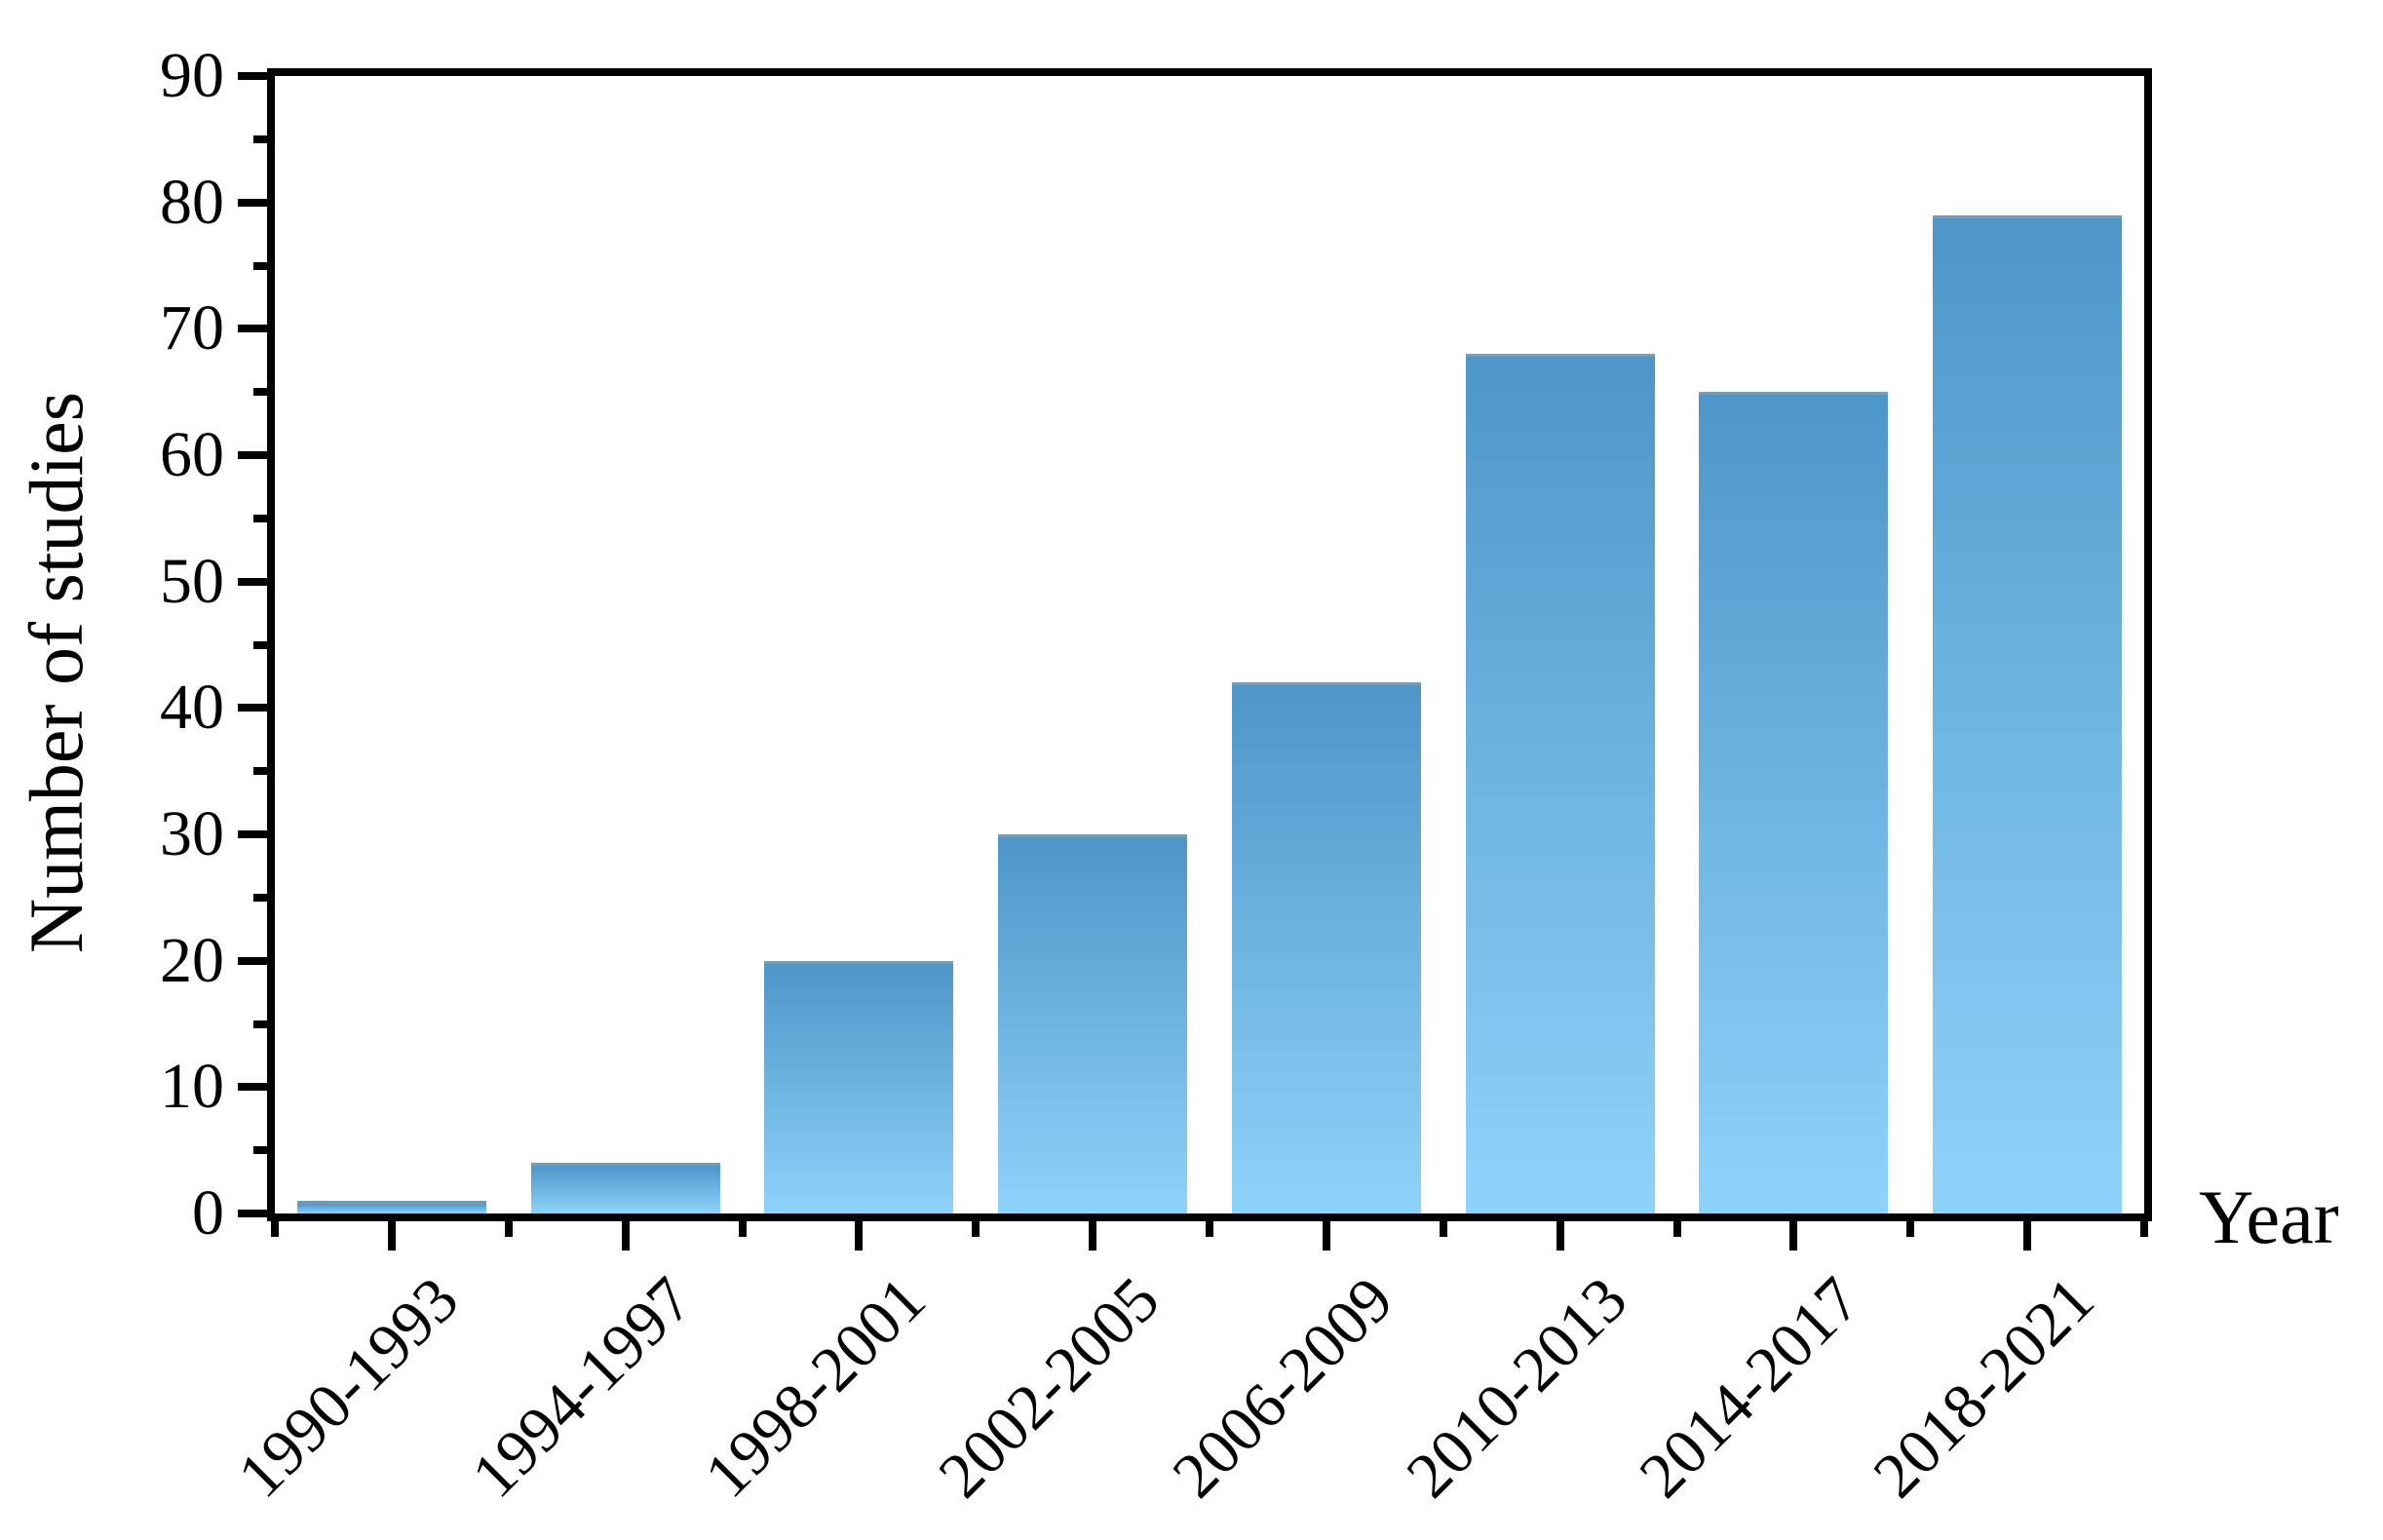 The image size is (2383, 1540). Describe the element at coordinates (1560, 1236) in the screenshot. I see `x-major-tick-2010-2013` at that location.